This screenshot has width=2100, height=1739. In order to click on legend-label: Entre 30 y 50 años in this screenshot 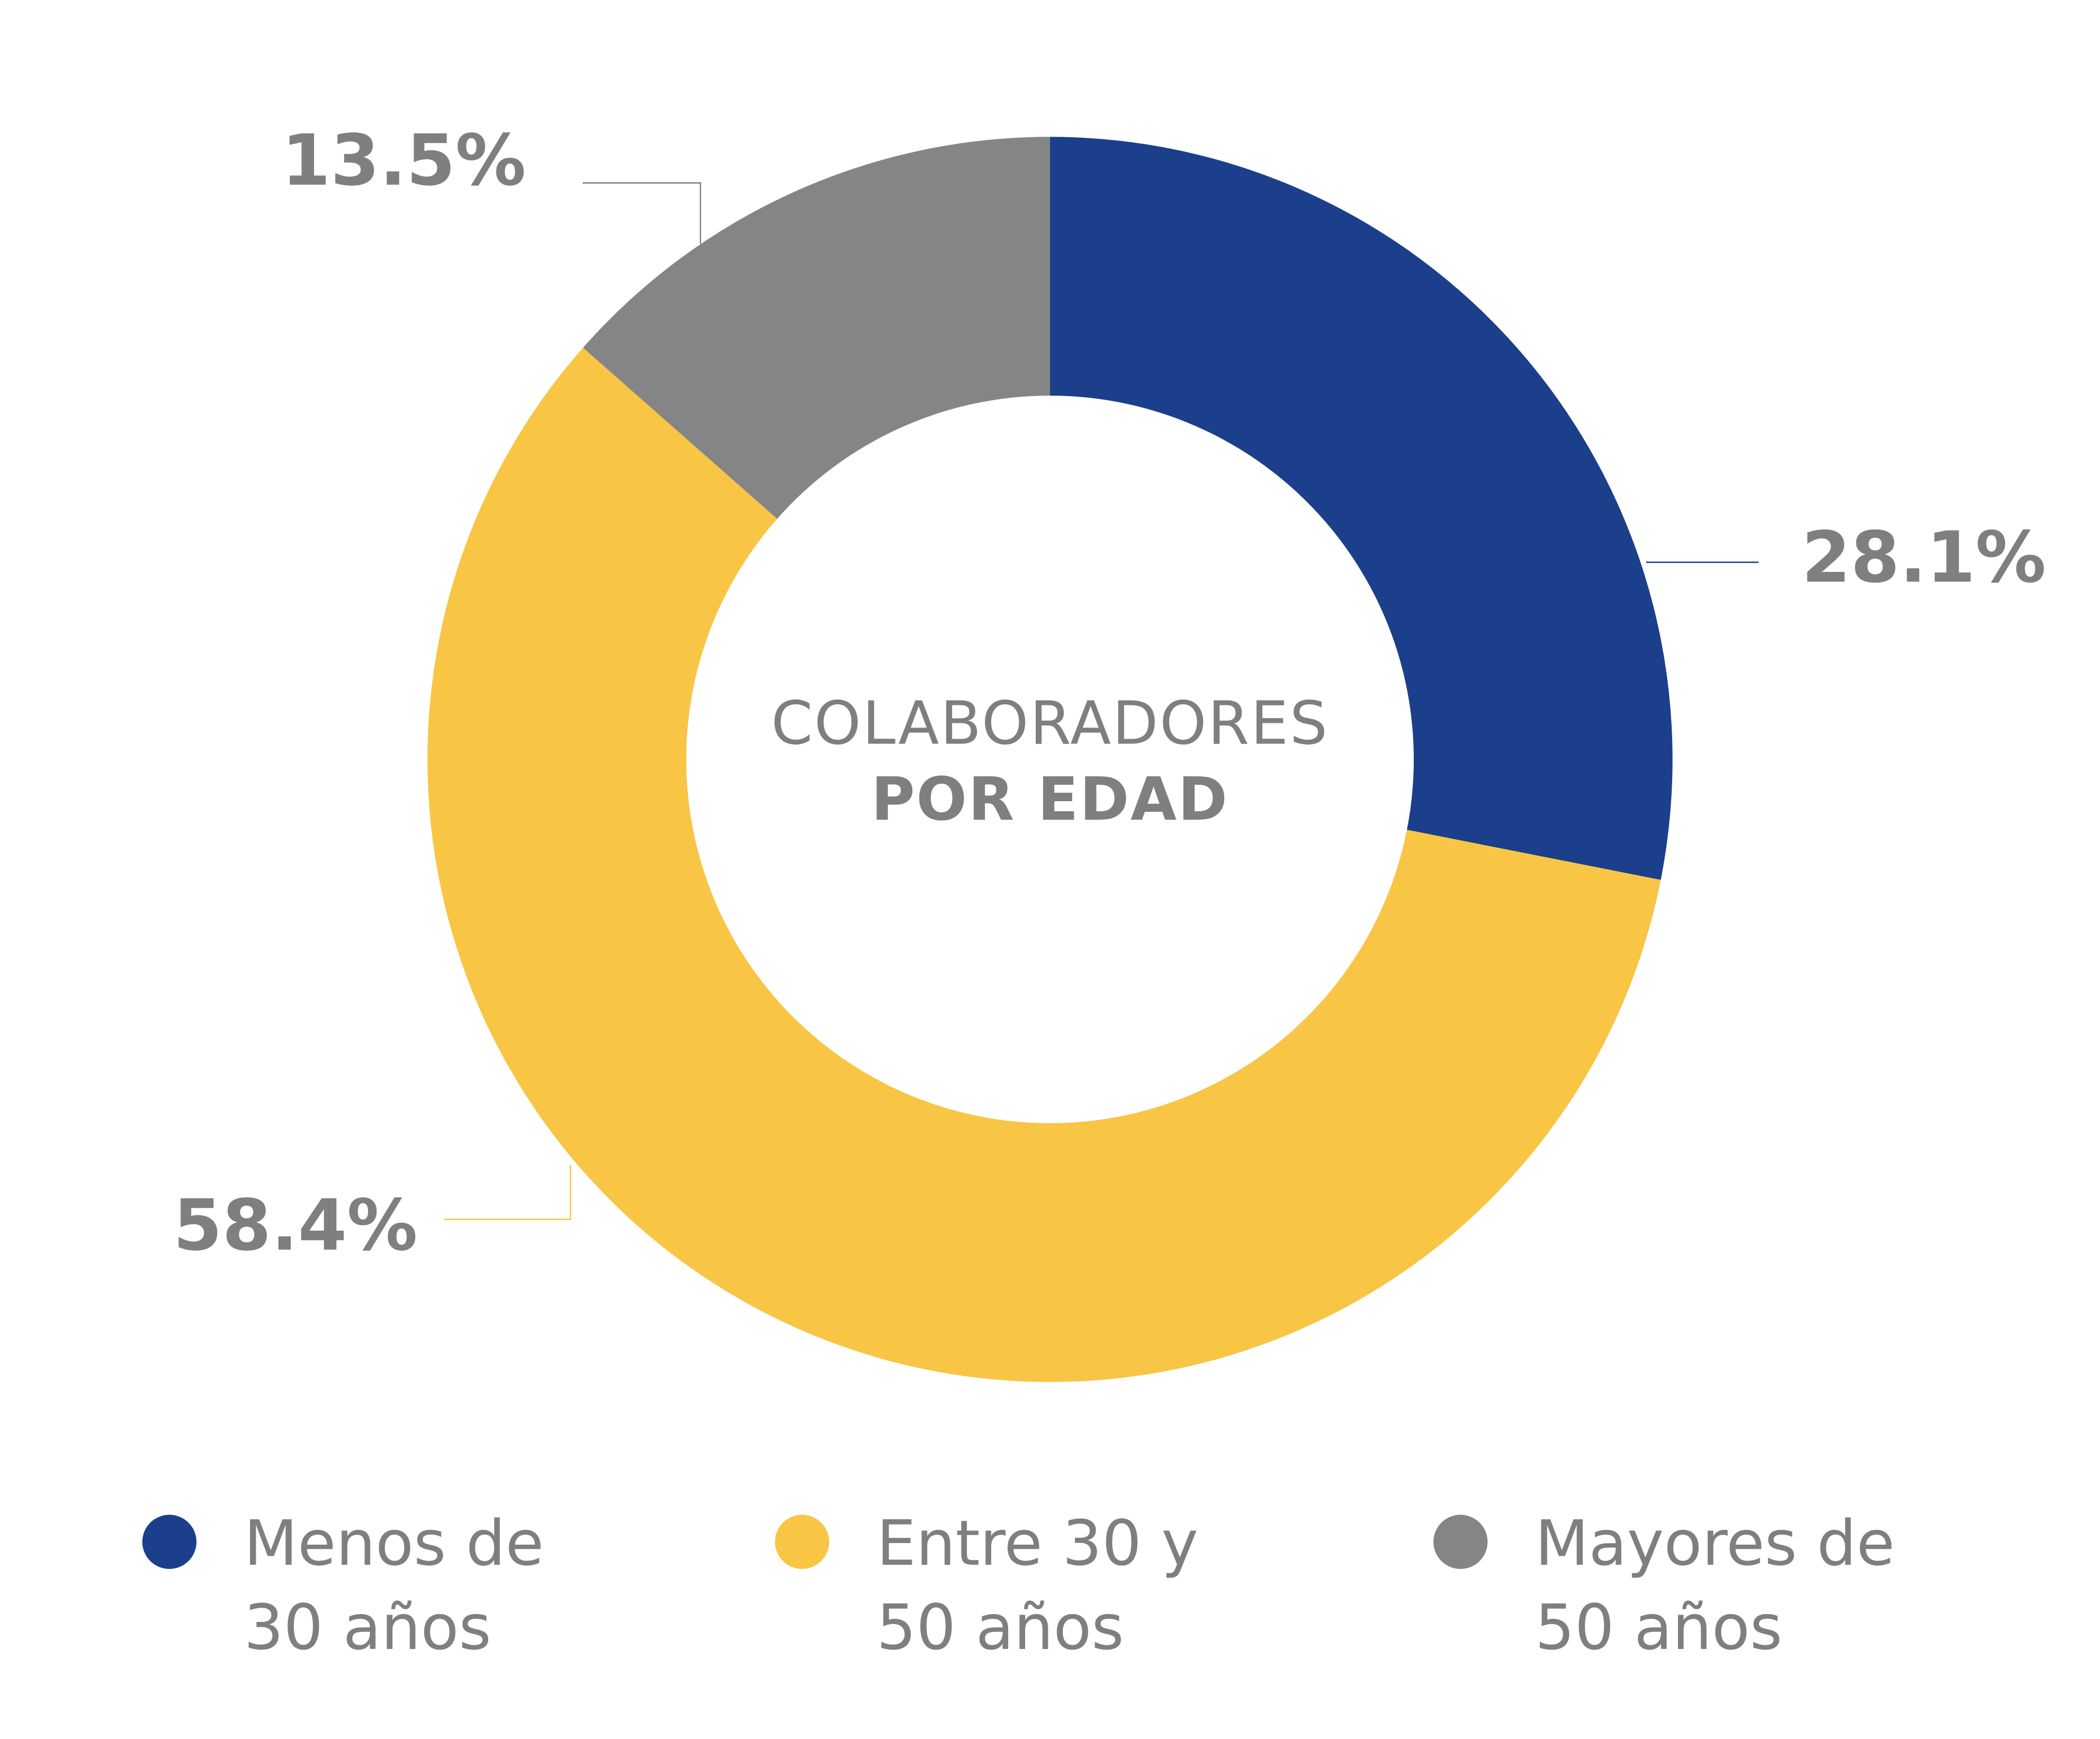, I will do `click(1037, 1585)`.